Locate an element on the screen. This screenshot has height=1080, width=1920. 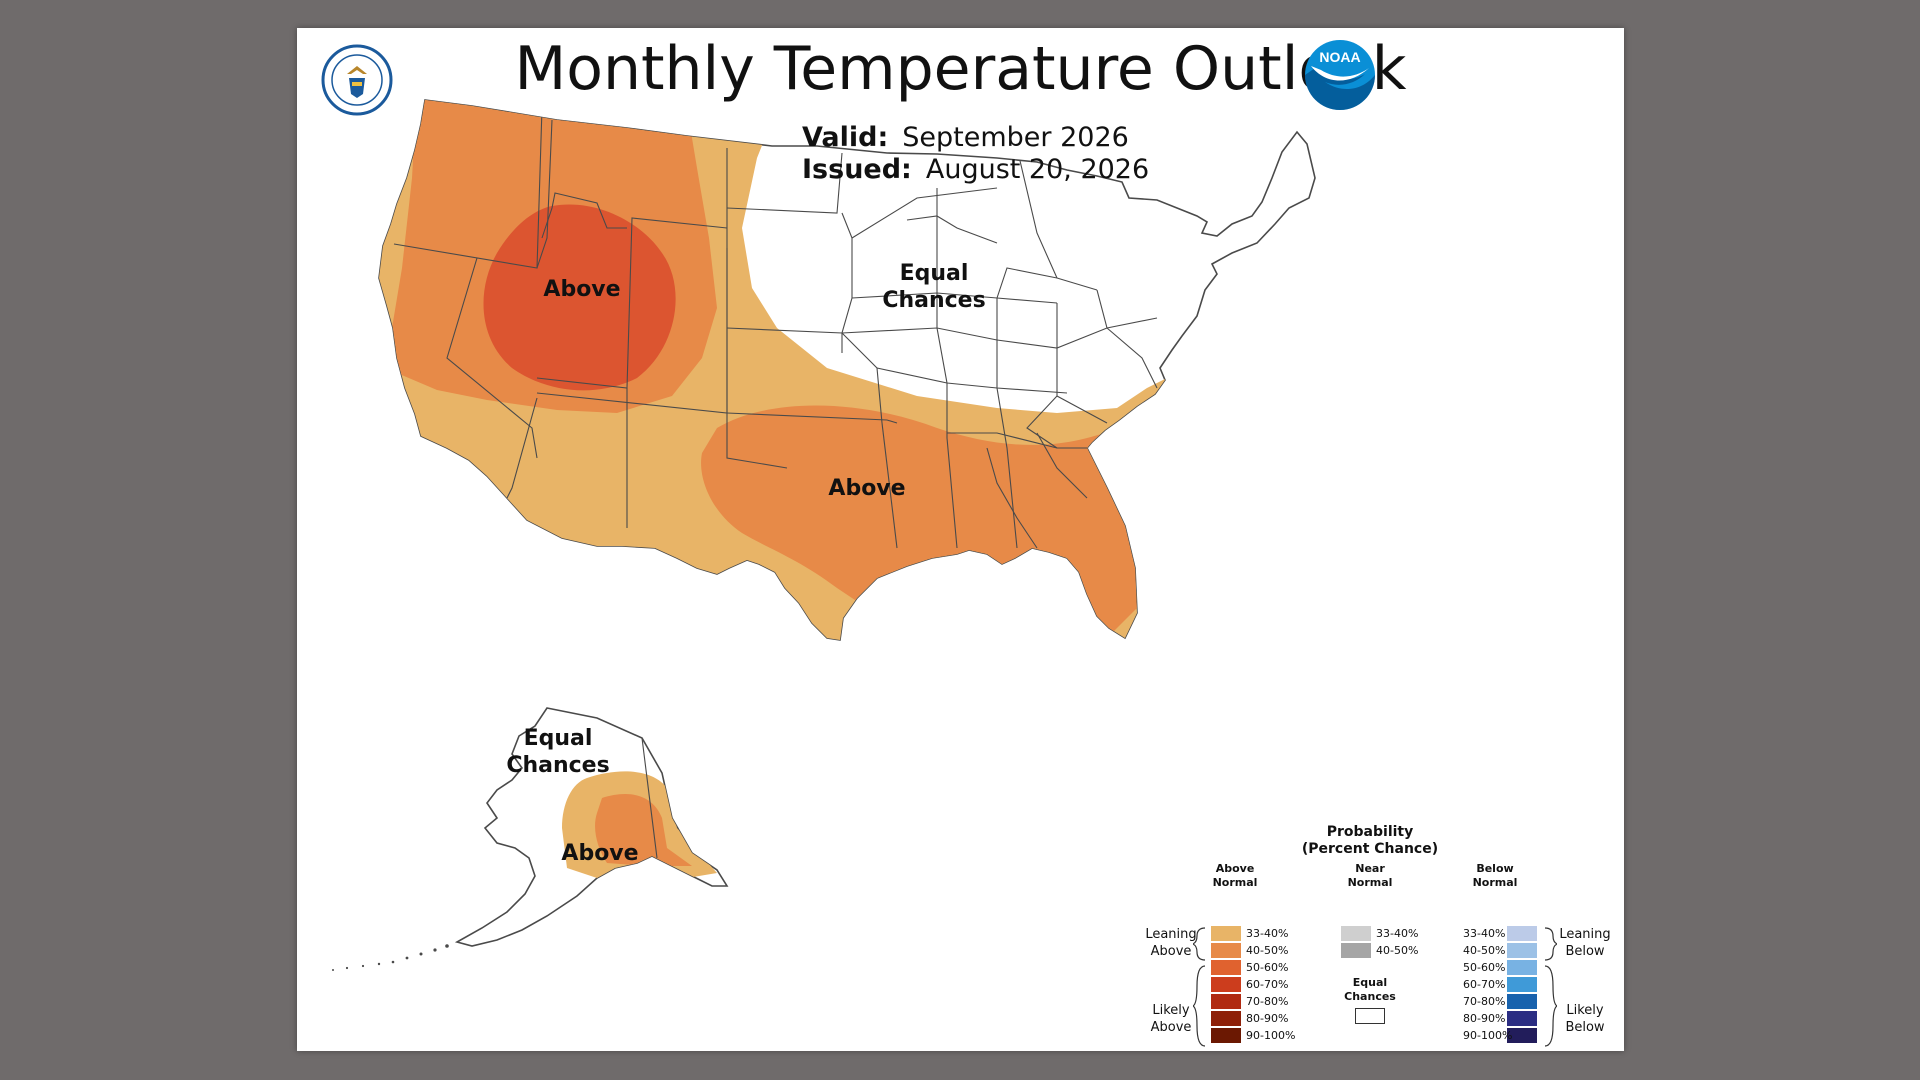
west-above-50-60-area is located at coordinates (579, 297).